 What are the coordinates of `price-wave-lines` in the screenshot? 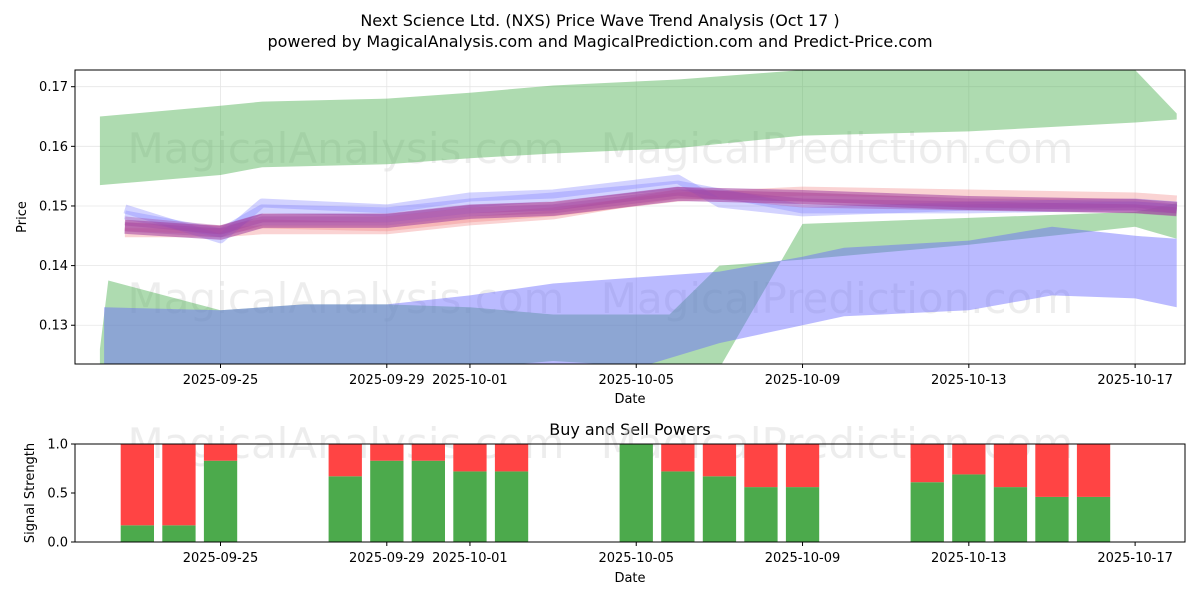 It's located at (650, 209).